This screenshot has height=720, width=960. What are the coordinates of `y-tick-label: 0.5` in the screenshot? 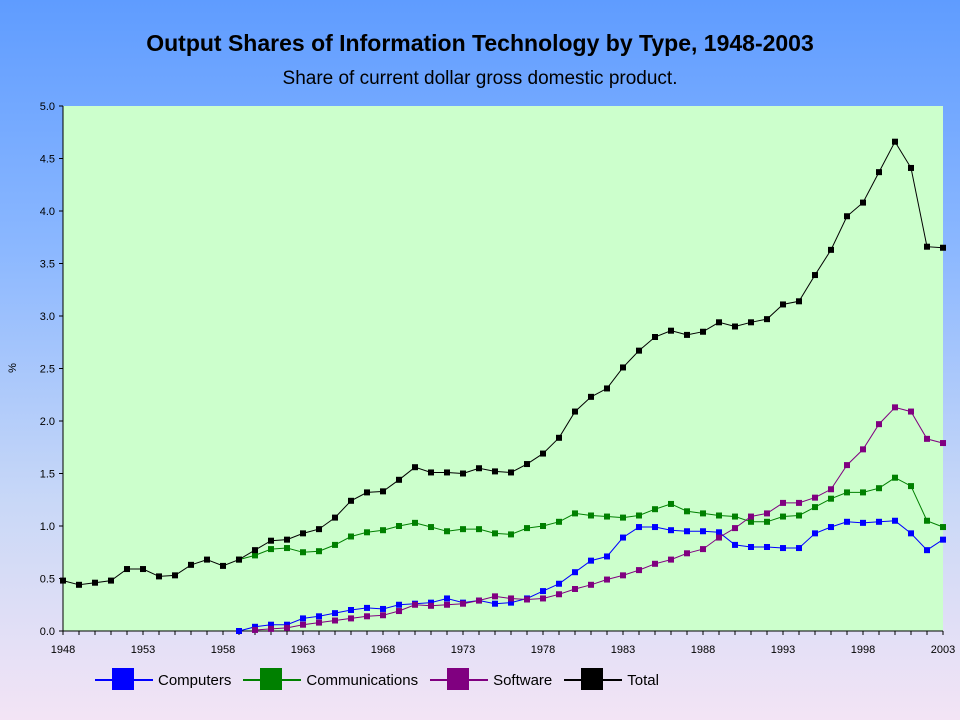 It's located at (47, 580).